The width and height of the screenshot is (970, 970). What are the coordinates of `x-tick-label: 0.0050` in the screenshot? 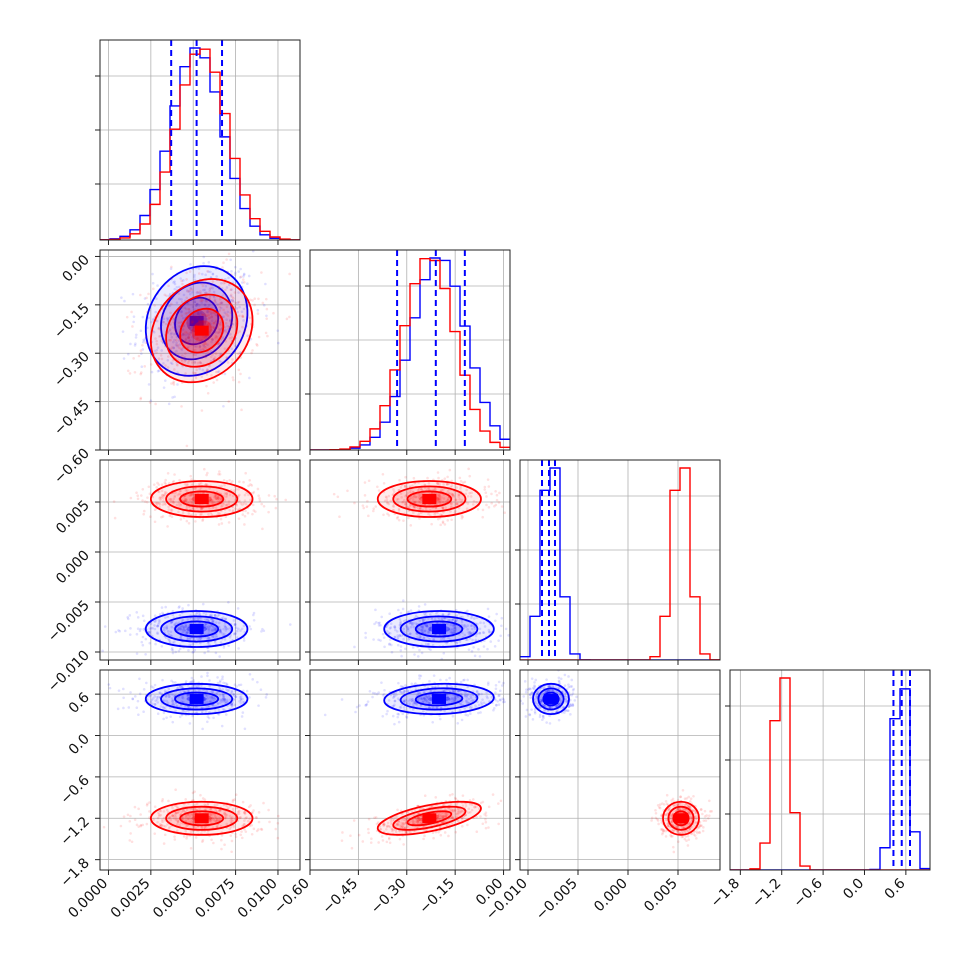 It's located at (173, 899).